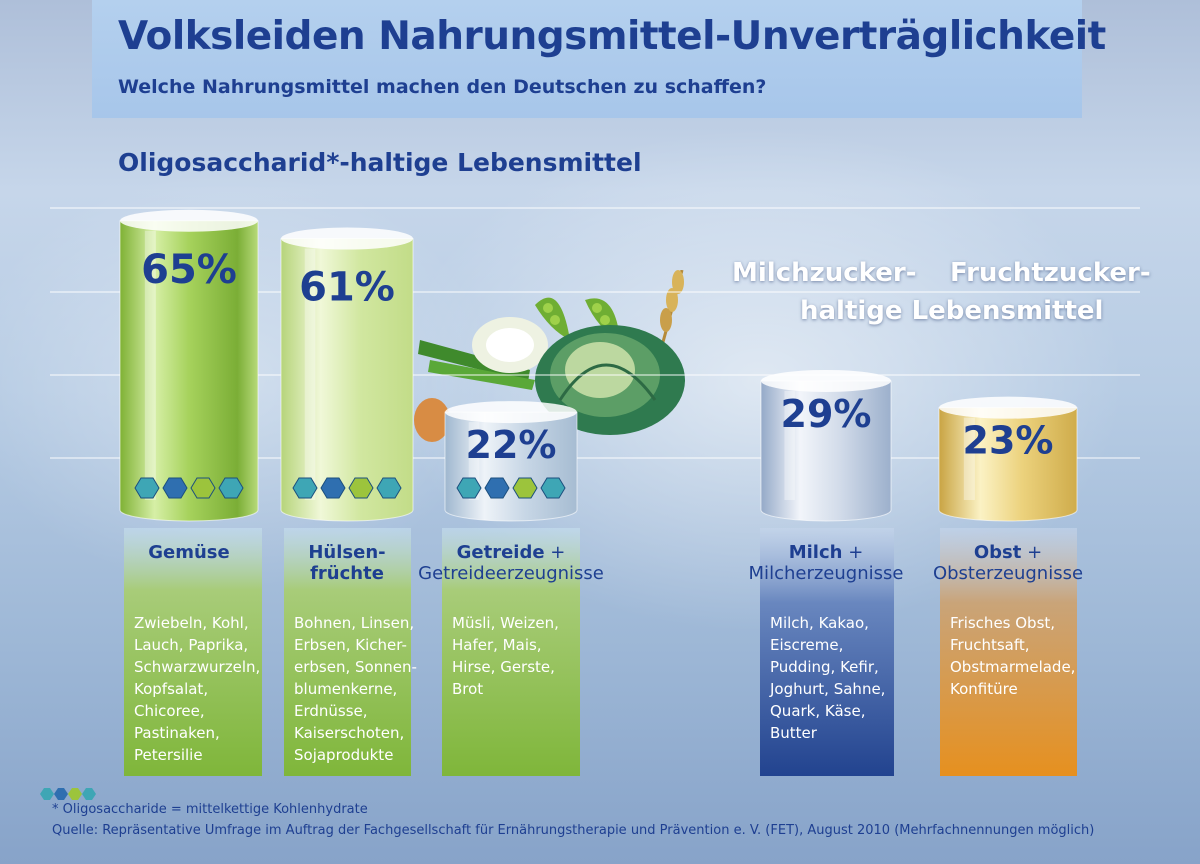 The width and height of the screenshot is (1200, 864). I want to click on title-banner, so click(587, 59).